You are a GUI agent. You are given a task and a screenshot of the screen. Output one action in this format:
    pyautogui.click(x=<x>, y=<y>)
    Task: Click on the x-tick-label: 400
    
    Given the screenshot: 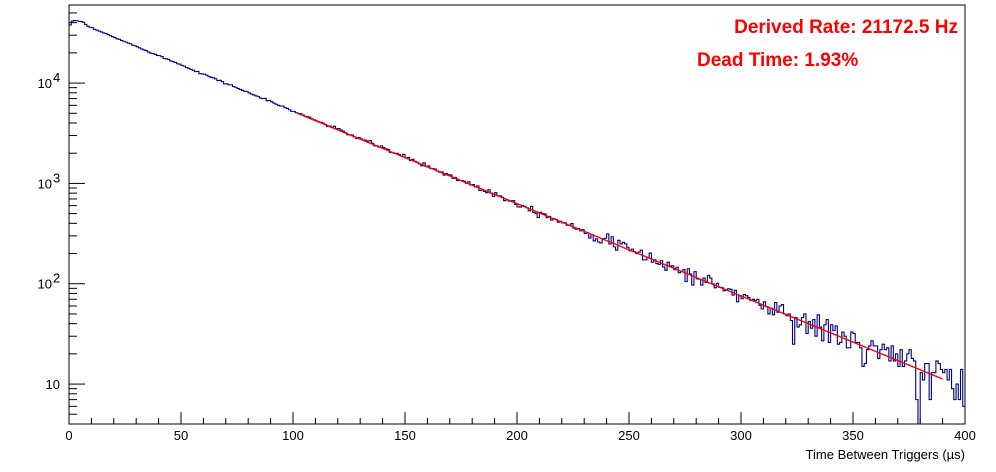 What is the action you would take?
    pyautogui.click(x=965, y=435)
    